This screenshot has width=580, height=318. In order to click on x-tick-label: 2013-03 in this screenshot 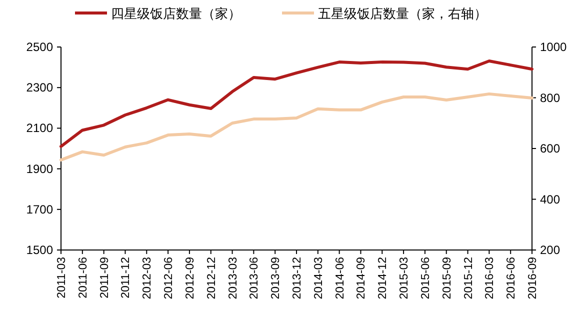, I will do `click(233, 278)`.